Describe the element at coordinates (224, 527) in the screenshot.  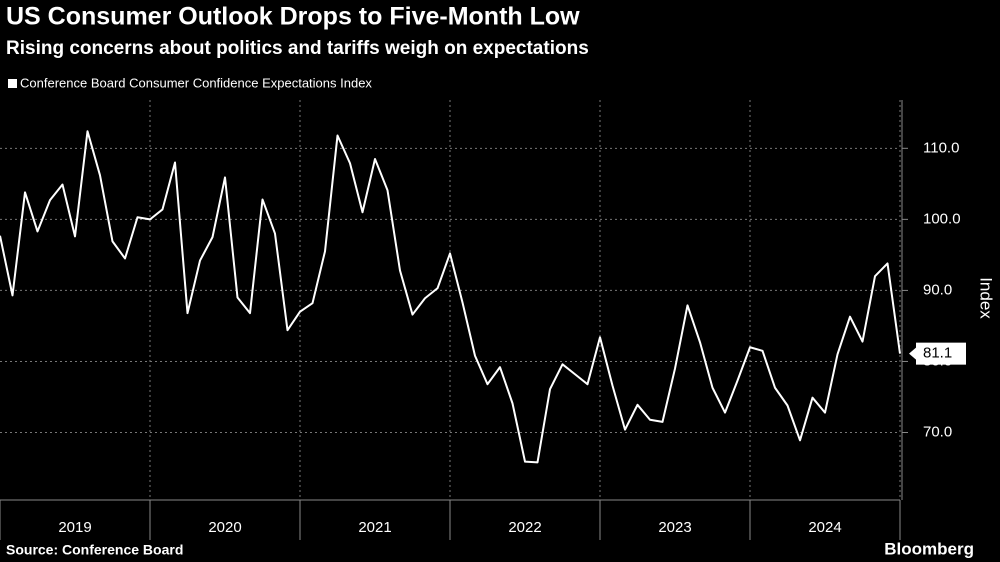
I see `x-tick-label: 2020` at that location.